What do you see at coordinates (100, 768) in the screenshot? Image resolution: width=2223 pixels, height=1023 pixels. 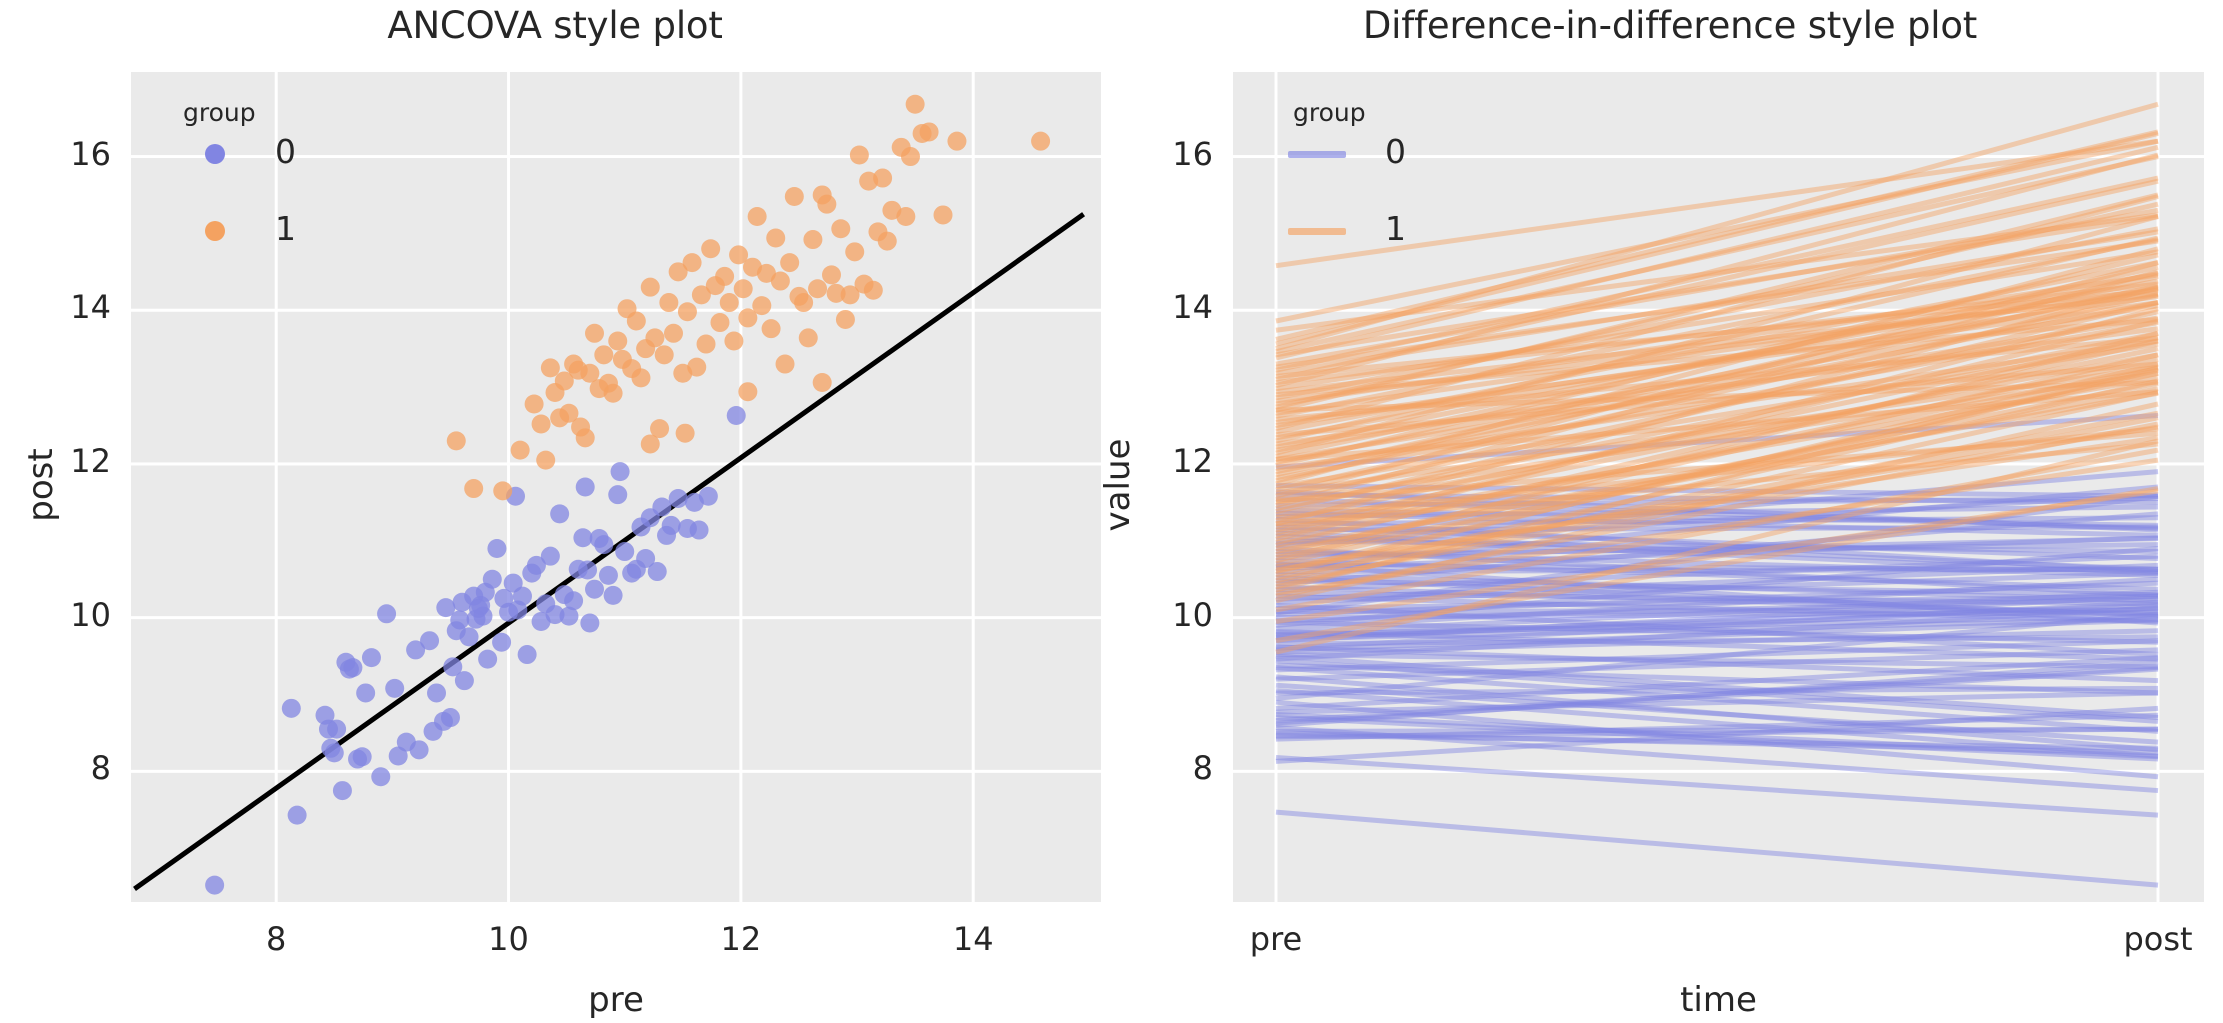 I see `ancova-ytick-8: 8` at bounding box center [100, 768].